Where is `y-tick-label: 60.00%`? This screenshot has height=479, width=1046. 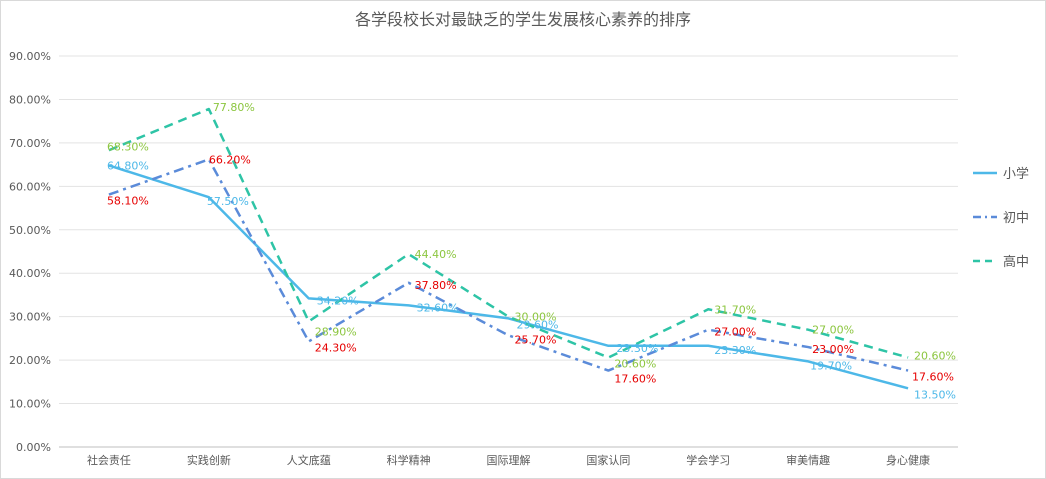 y-tick-label: 60.00% is located at coordinates (30, 186).